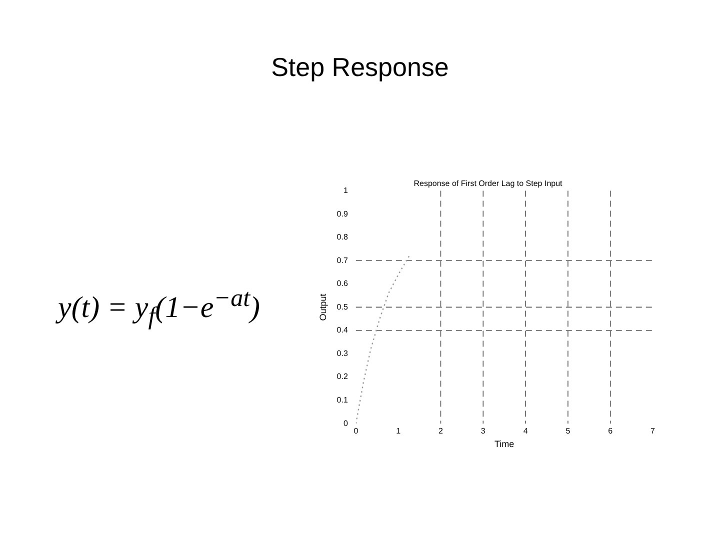 This screenshot has height=540, width=720. I want to click on y-tick-label: 0.5, so click(342, 307).